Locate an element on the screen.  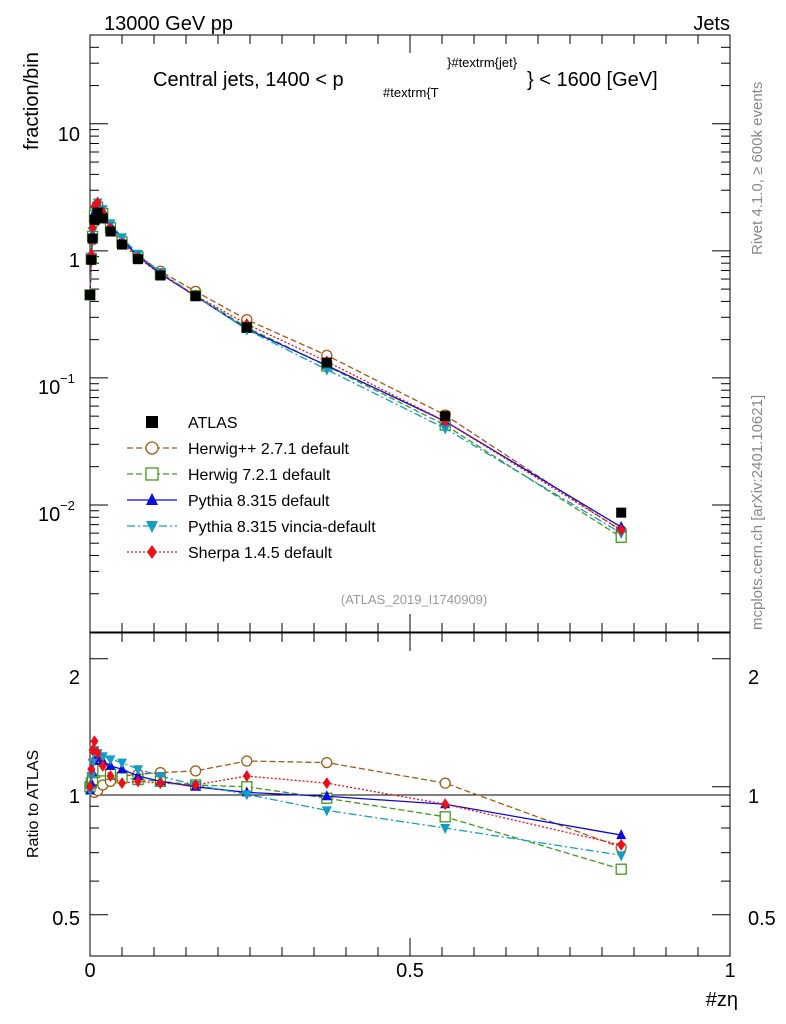
title-main: Central jets, 1400 < p is located at coordinates (248, 80).